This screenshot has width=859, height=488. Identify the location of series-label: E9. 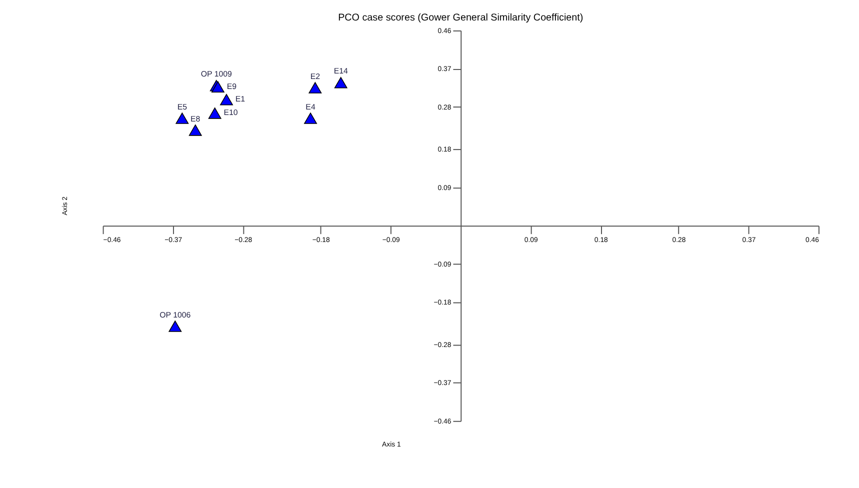
(232, 86).